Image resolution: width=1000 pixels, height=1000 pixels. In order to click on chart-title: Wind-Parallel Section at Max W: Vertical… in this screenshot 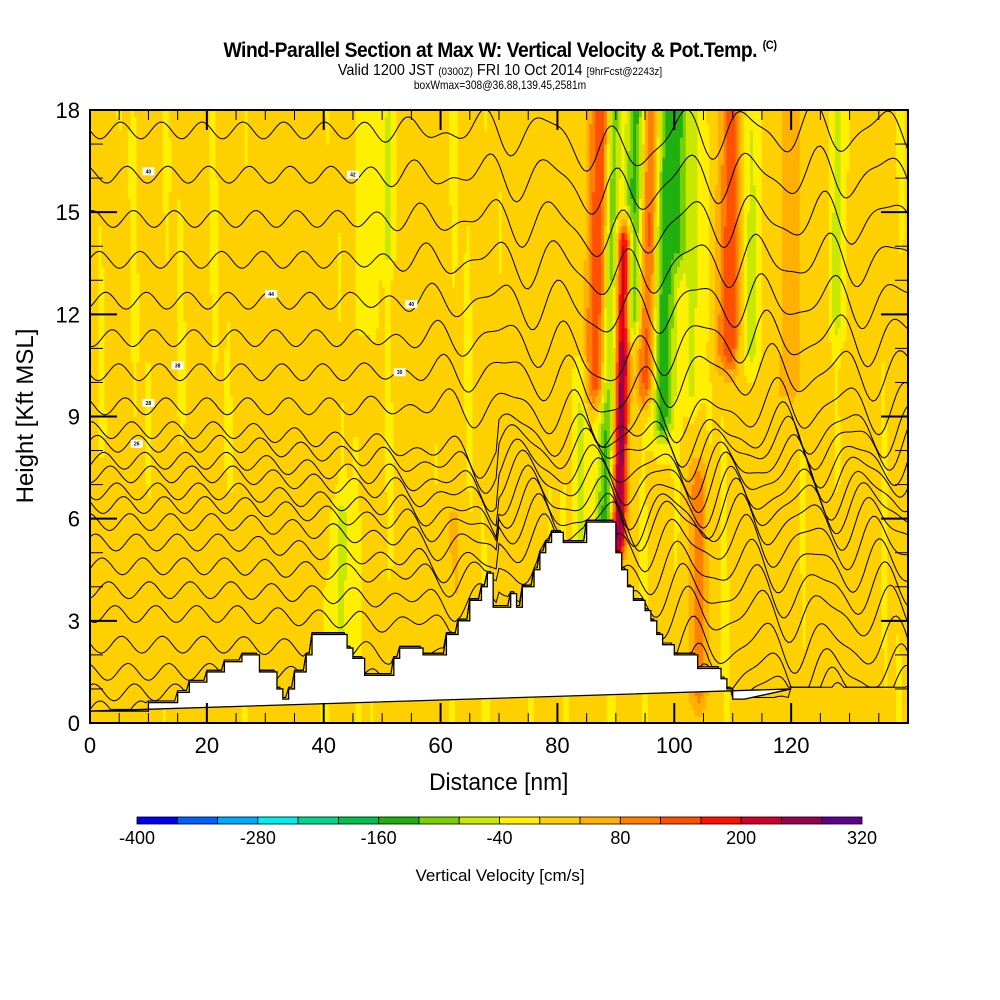, I will do `click(500, 50)`.